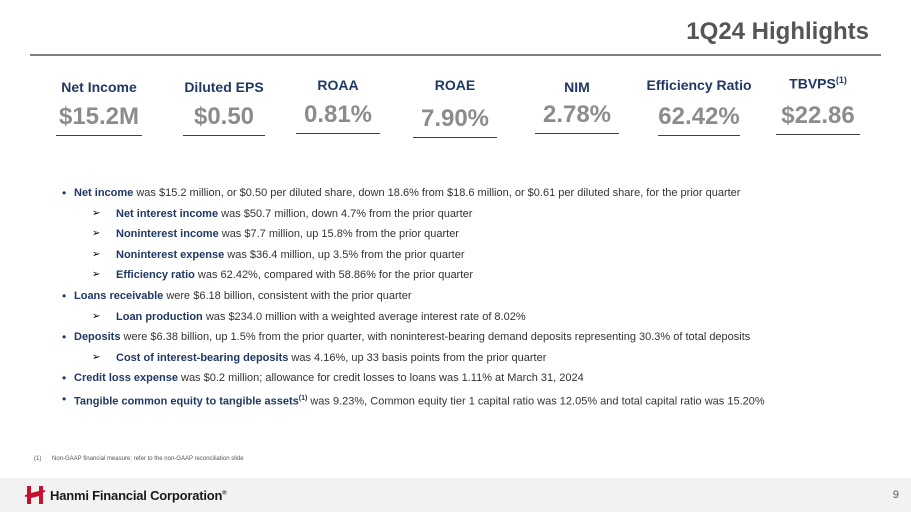 The image size is (911, 512). I want to click on metric-value: 2.78%, so click(577, 114).